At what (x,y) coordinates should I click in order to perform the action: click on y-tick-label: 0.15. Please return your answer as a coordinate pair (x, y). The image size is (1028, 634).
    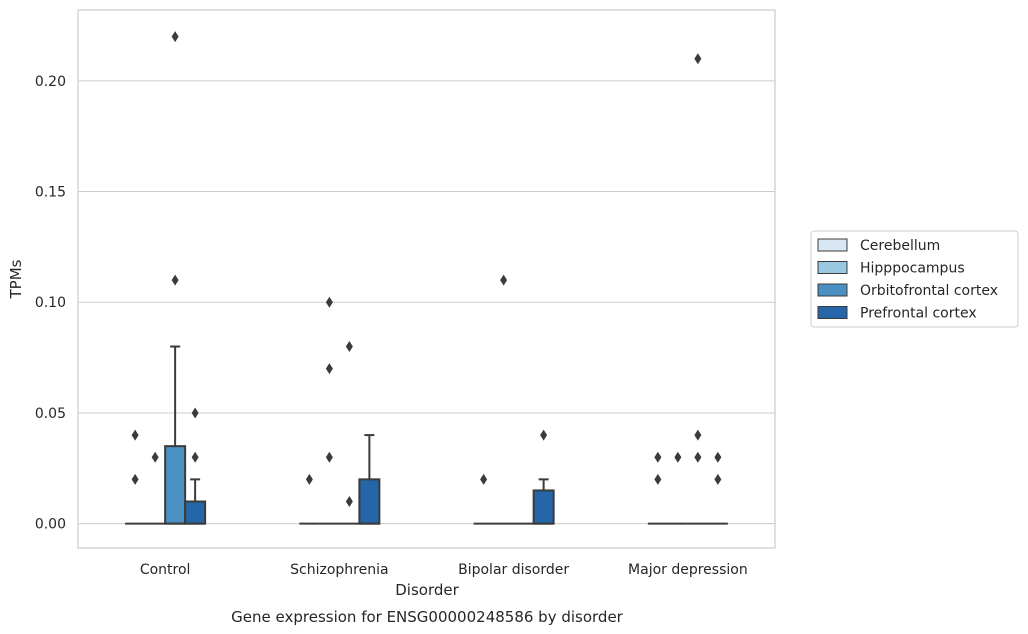
    Looking at the image, I should click on (50, 193).